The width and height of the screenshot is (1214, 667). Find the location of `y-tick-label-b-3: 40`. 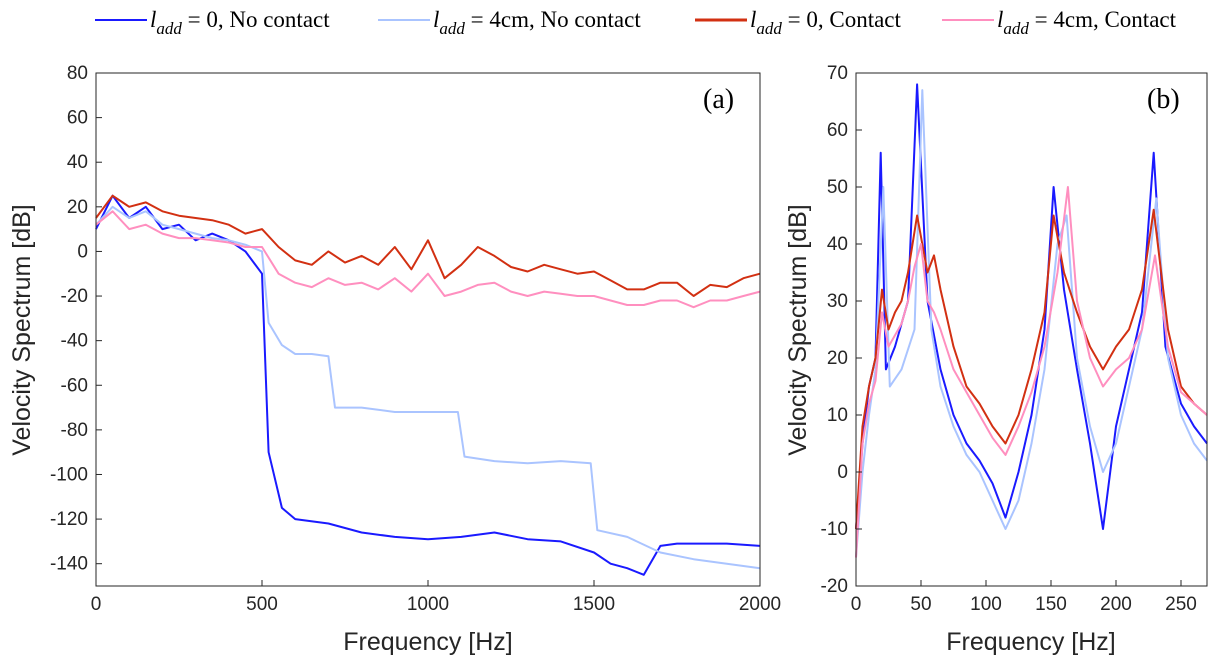

y-tick-label-b-3: 40 is located at coordinates (837, 244).